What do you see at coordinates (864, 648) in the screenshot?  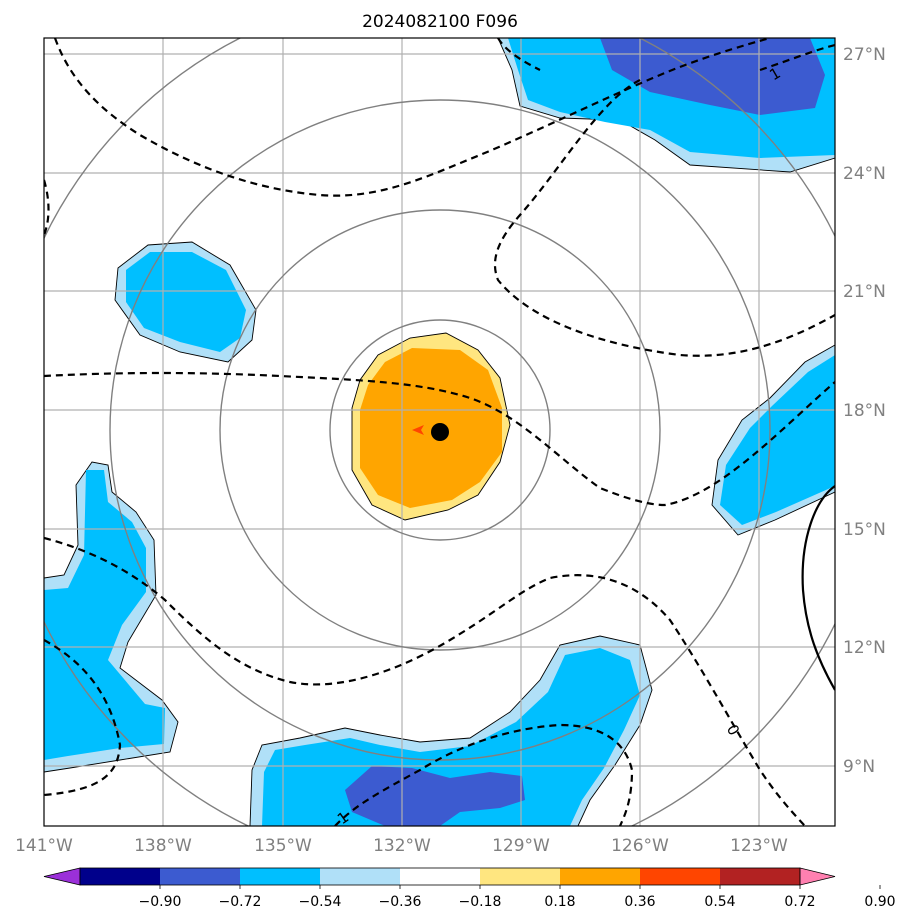 I see `y-tick-label: 12°N` at bounding box center [864, 648].